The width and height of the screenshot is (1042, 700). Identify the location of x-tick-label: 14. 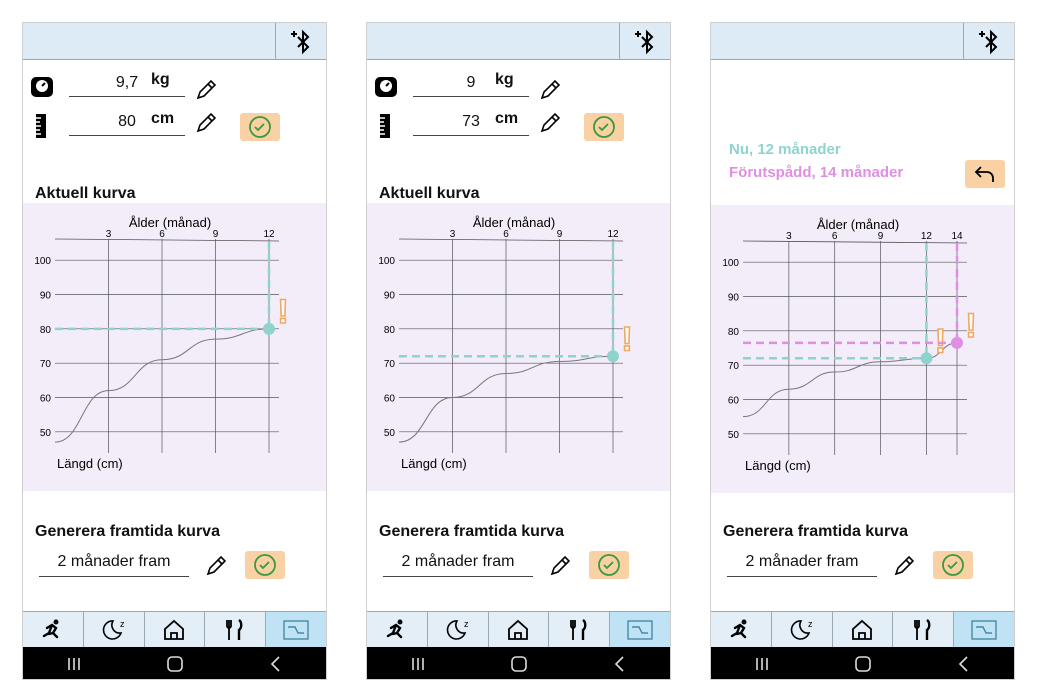
(957, 236).